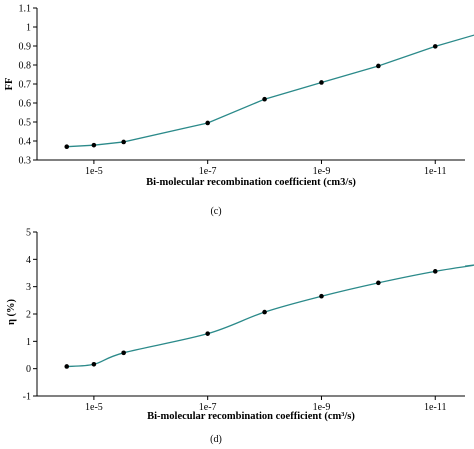 The width and height of the screenshot is (474, 449). What do you see at coordinates (25, 161) in the screenshot?
I see `y-tick-label: 0.3` at bounding box center [25, 161].